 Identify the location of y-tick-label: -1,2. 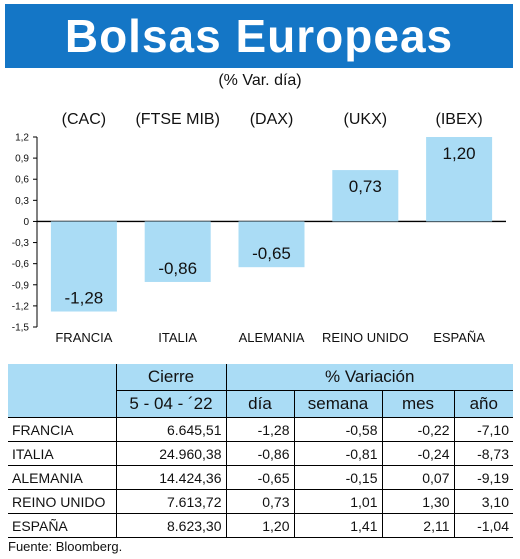
(21, 306).